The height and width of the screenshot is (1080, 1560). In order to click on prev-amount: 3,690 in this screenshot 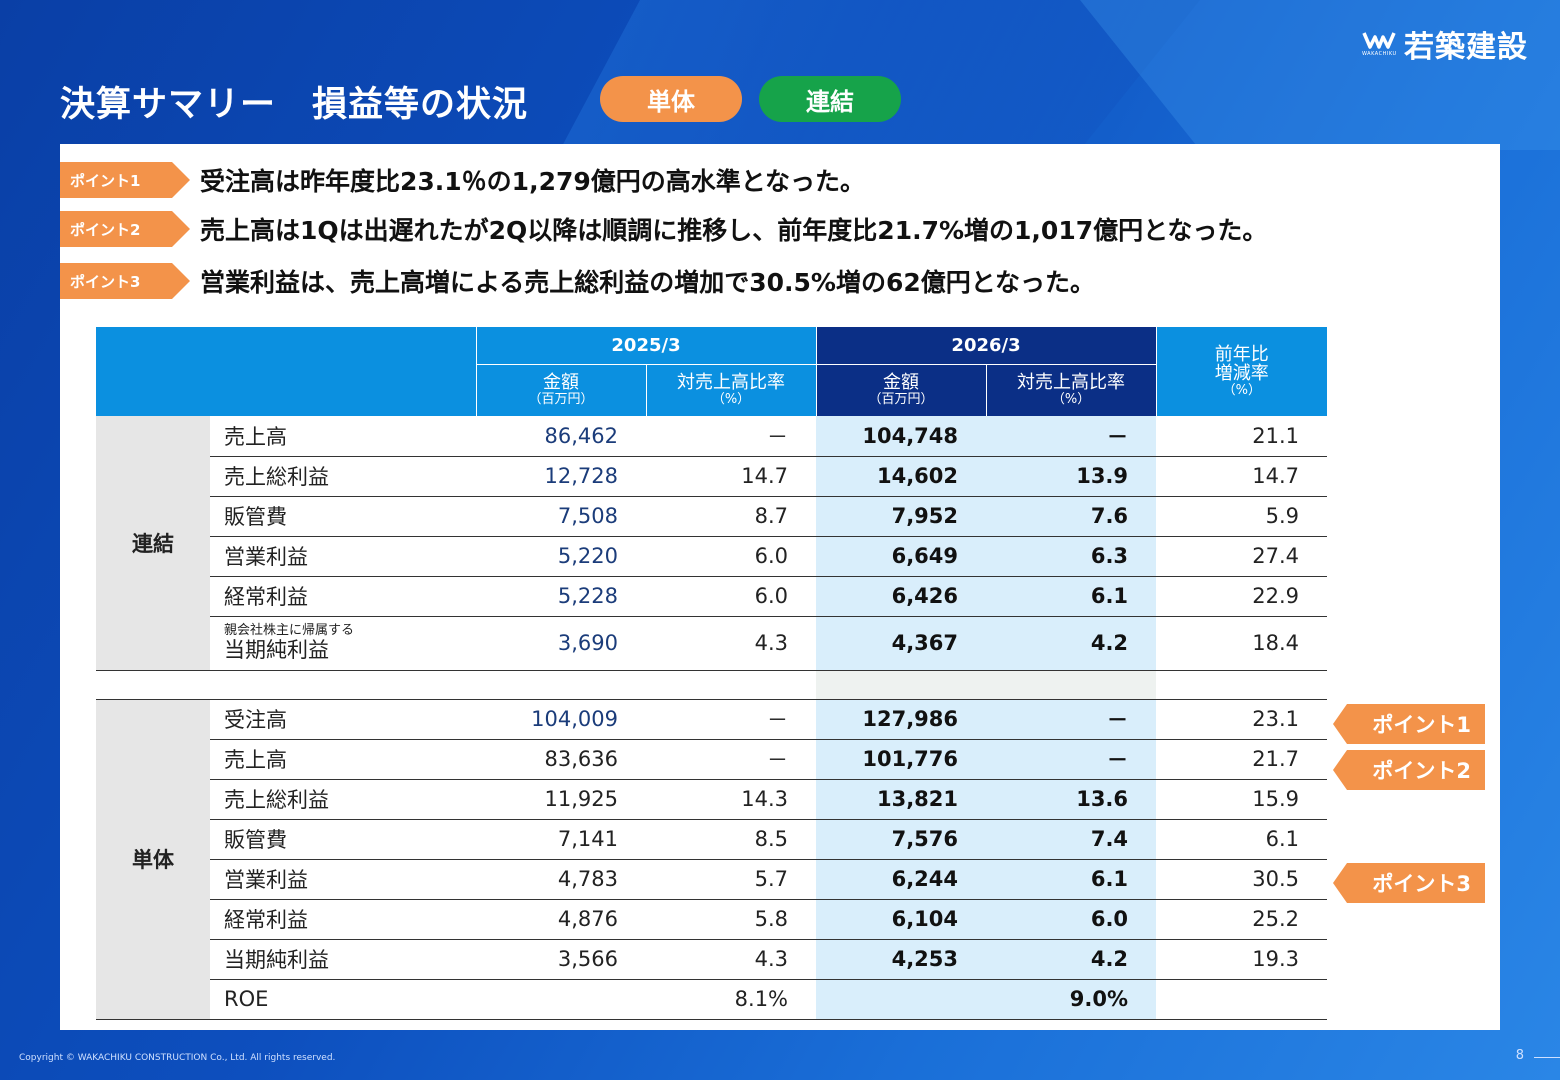, I will do `click(561, 643)`.